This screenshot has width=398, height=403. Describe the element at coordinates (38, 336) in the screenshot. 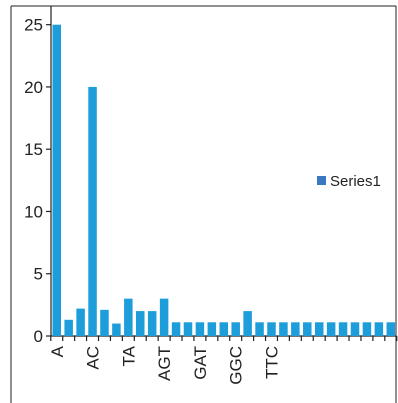

I see `y-tick-label: 0` at that location.